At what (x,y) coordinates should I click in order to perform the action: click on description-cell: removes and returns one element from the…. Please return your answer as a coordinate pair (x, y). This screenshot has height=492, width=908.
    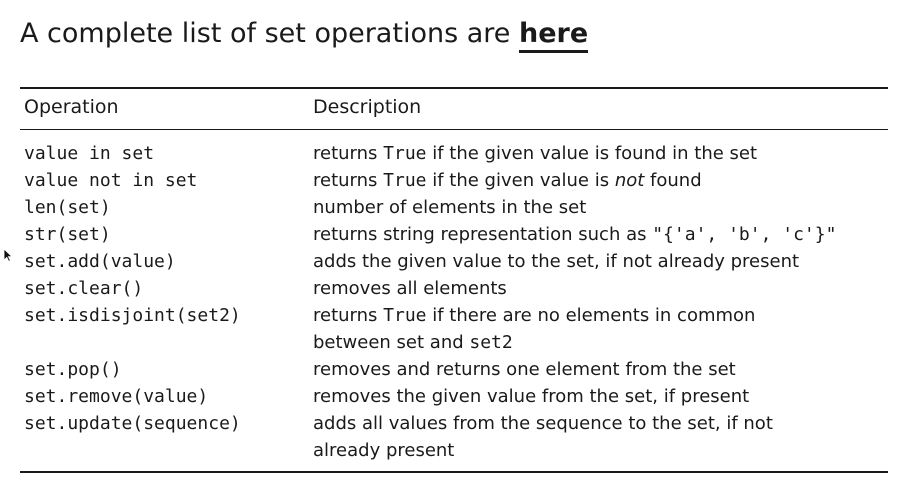
    Looking at the image, I should click on (524, 369).